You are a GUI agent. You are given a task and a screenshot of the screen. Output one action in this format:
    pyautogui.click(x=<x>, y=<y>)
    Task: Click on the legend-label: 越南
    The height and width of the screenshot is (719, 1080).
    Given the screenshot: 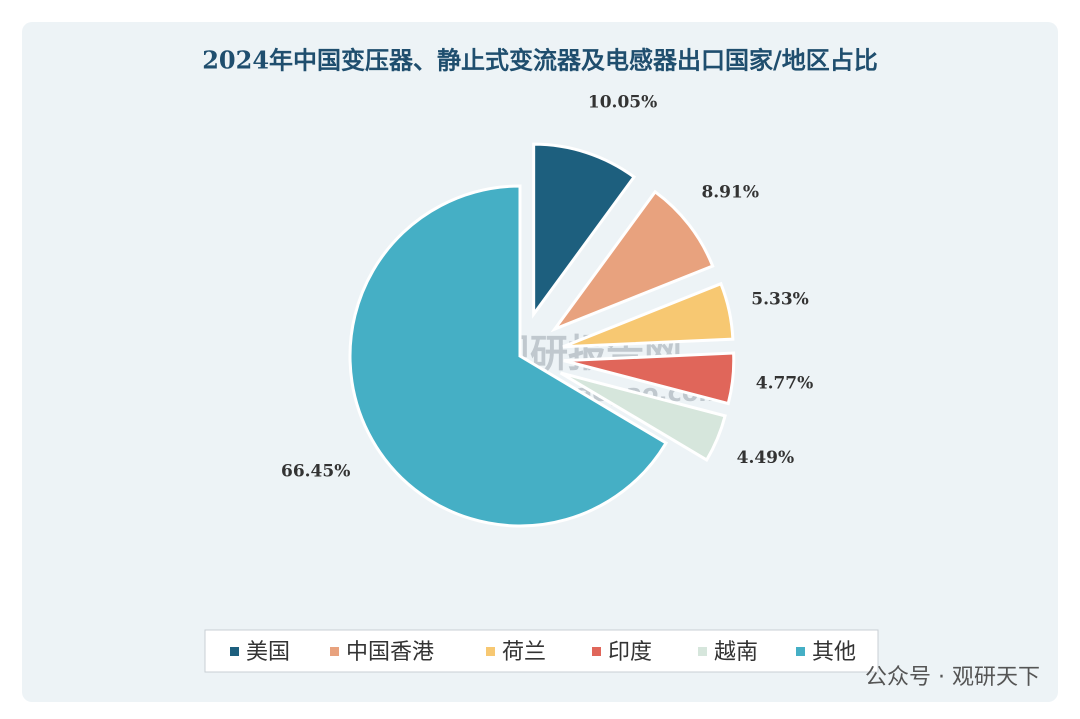 What is the action you would take?
    pyautogui.click(x=736, y=652)
    